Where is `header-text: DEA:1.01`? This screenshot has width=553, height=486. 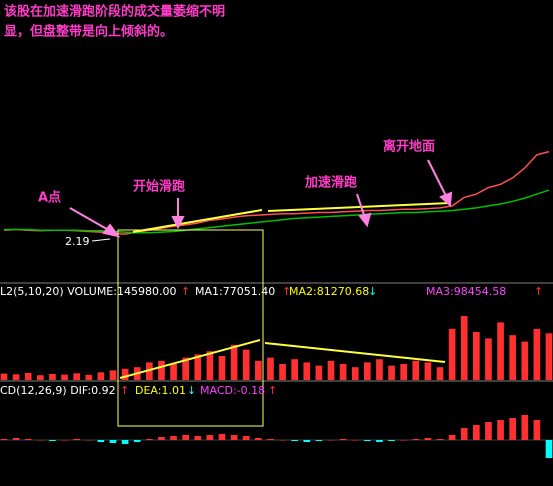 header-text: DEA:1.01 is located at coordinates (160, 390).